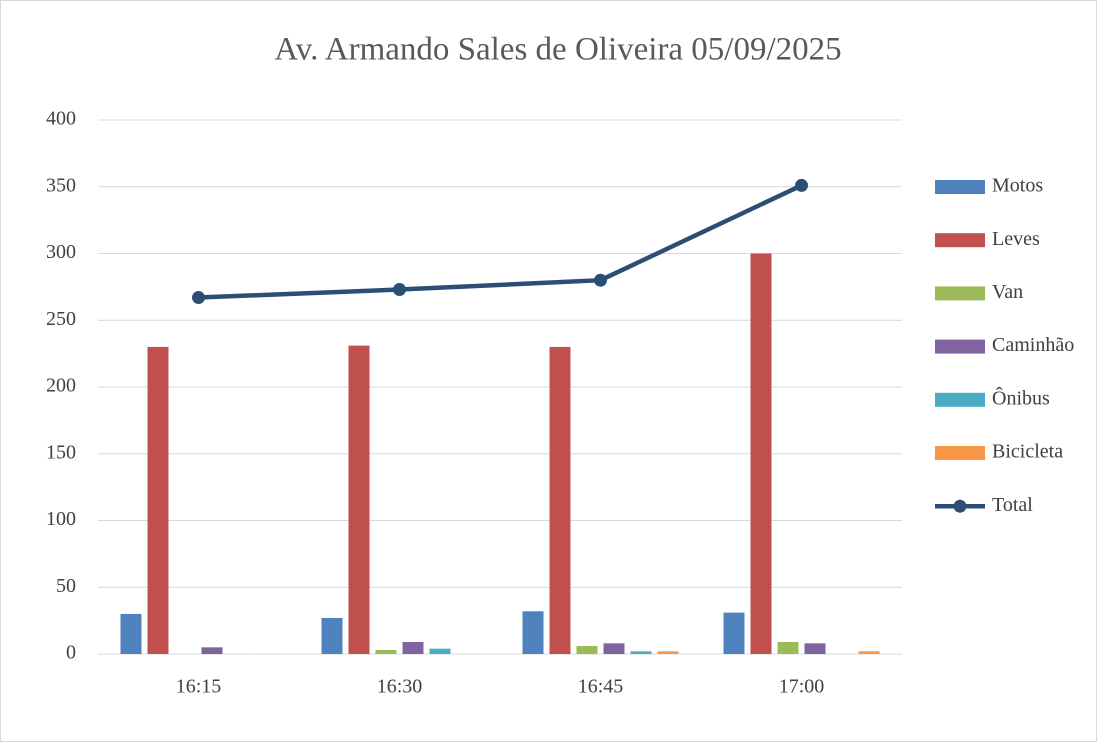  I want to click on y-tick-label: 400, so click(61, 119).